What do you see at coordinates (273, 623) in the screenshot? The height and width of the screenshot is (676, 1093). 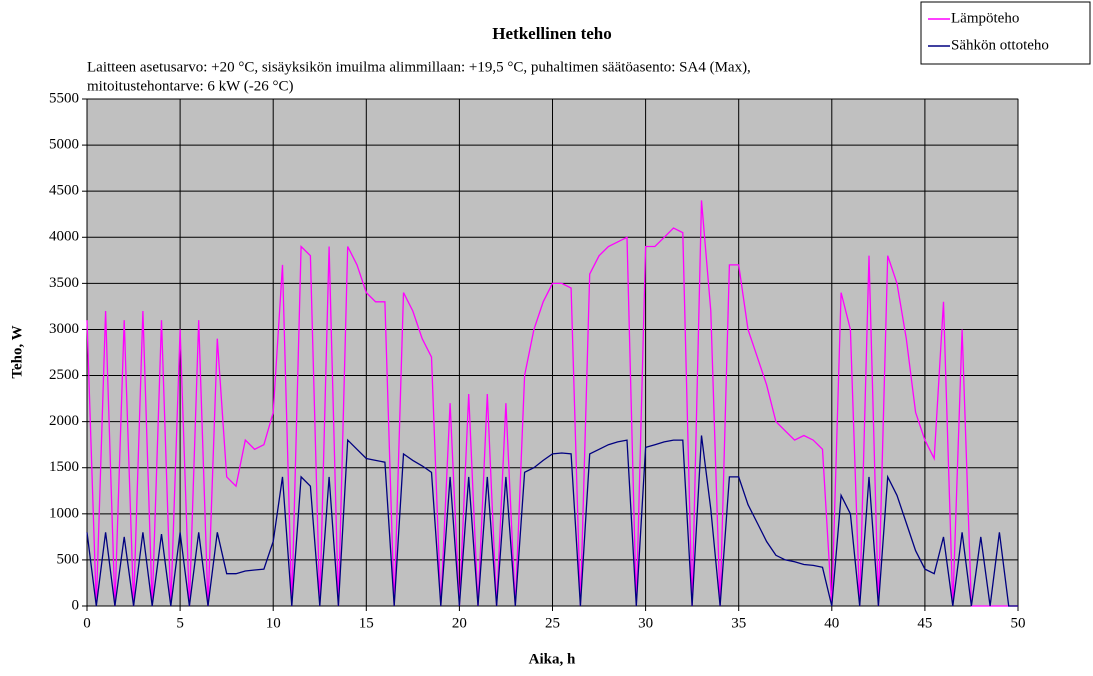 I see `x-tick-label: 10` at bounding box center [273, 623].